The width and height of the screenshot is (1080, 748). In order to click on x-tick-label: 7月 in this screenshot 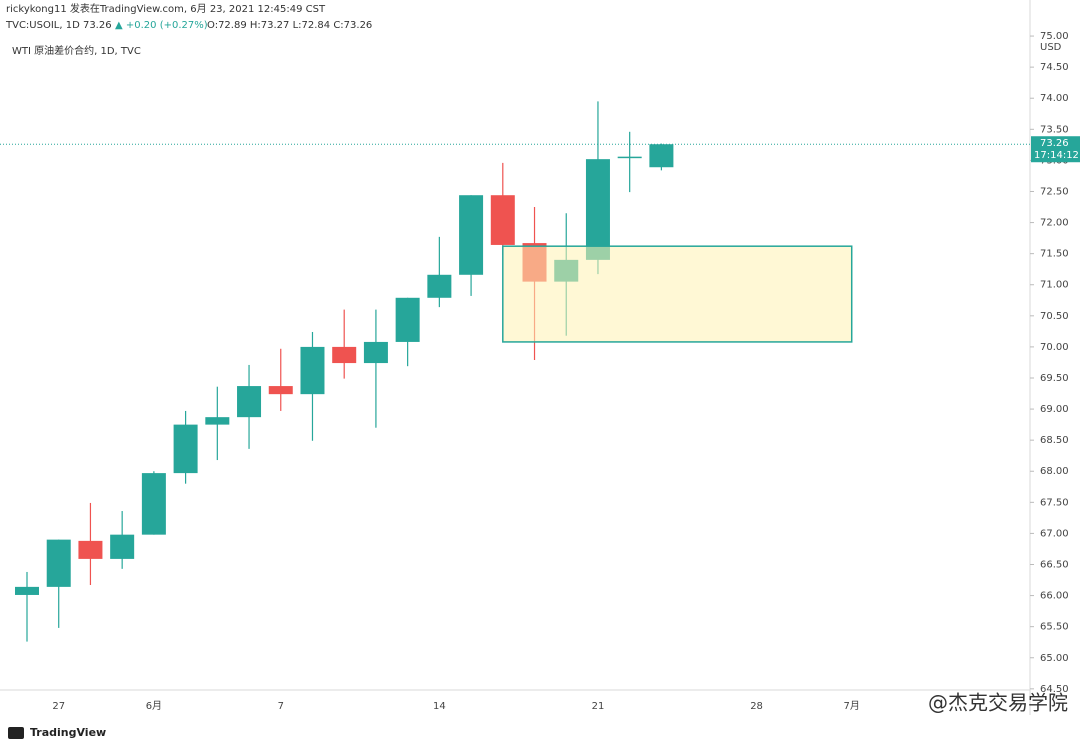, I will do `click(852, 706)`.